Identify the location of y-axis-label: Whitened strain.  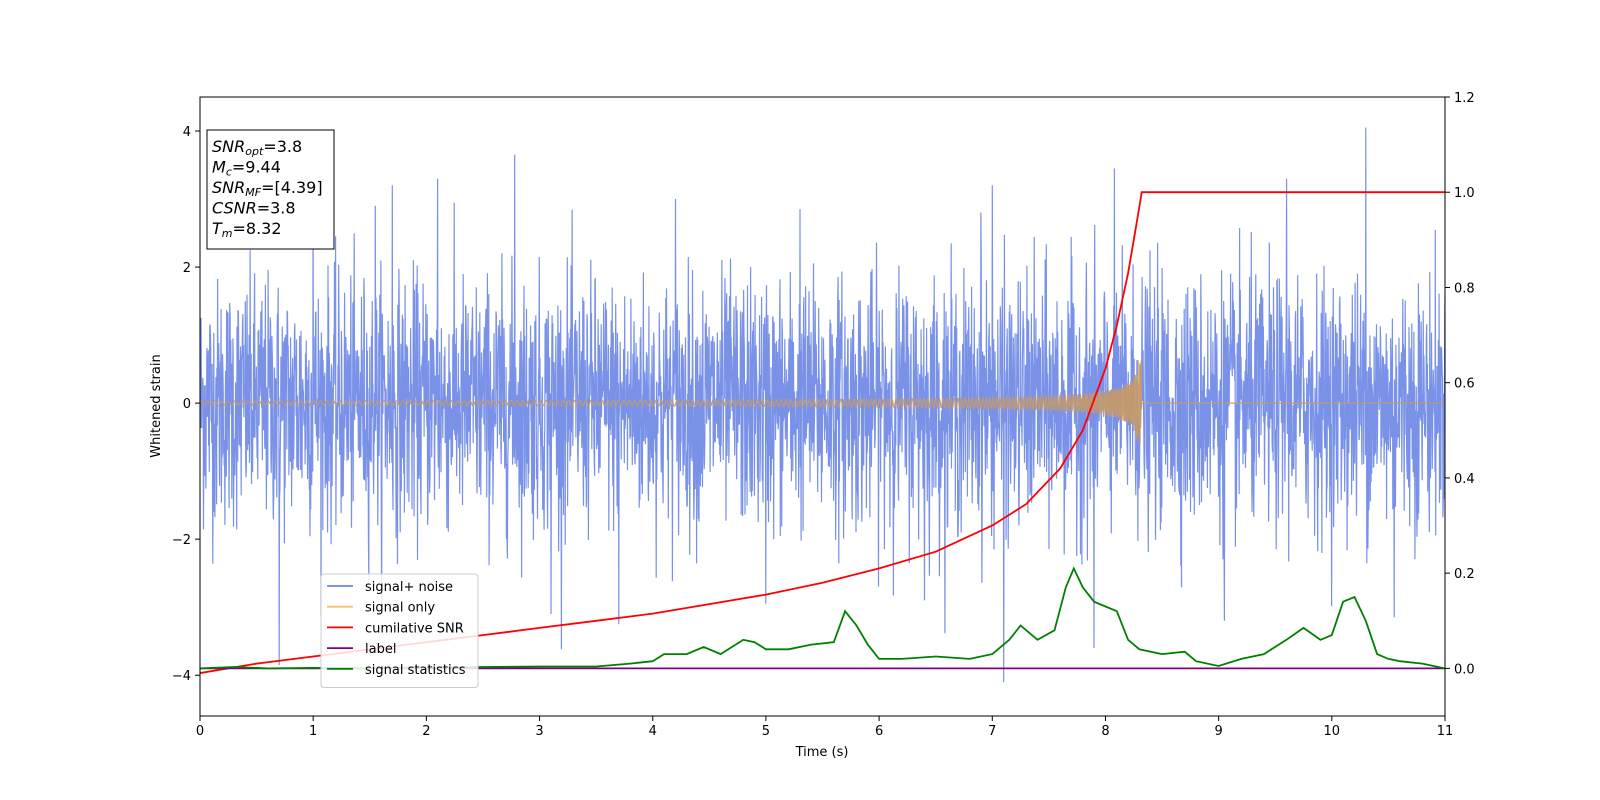
(156, 405).